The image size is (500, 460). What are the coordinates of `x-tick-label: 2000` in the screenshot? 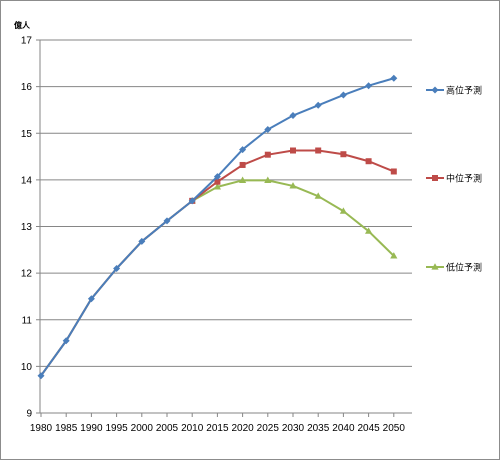 It's located at (142, 428).